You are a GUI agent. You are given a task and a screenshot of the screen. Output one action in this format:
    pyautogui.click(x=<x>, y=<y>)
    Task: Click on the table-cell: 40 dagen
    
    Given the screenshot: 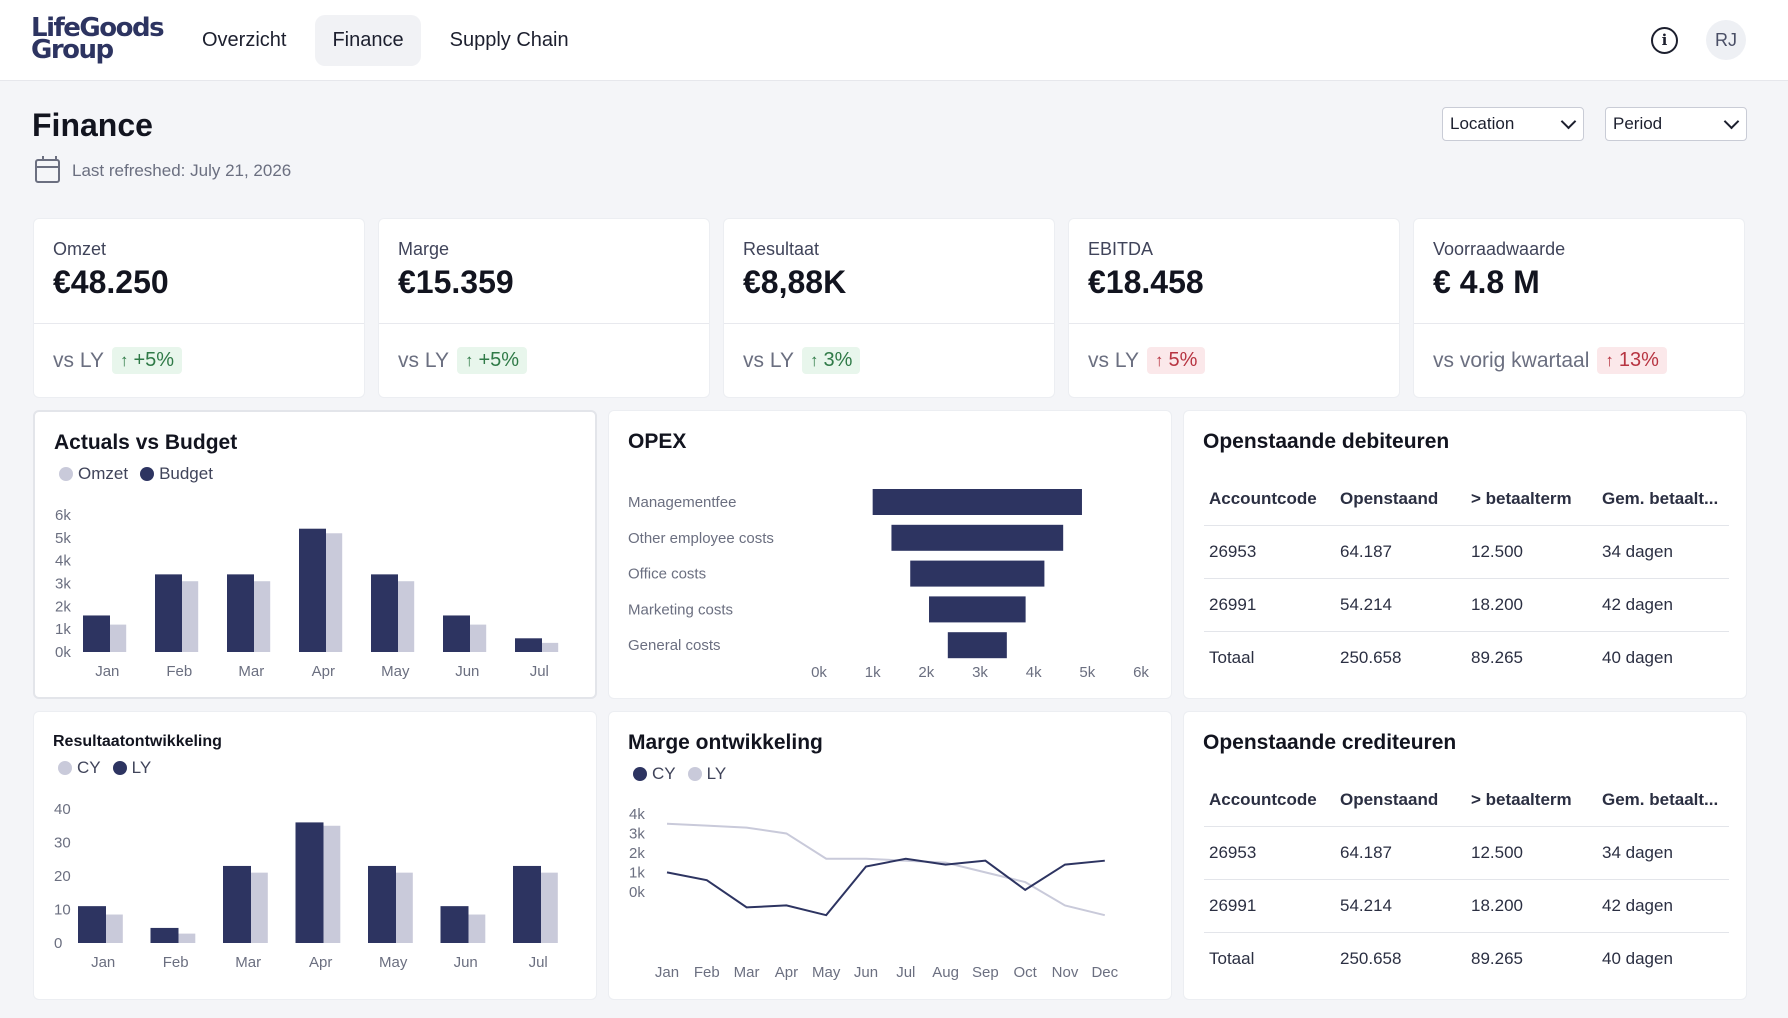 What is the action you would take?
    pyautogui.click(x=1637, y=958)
    